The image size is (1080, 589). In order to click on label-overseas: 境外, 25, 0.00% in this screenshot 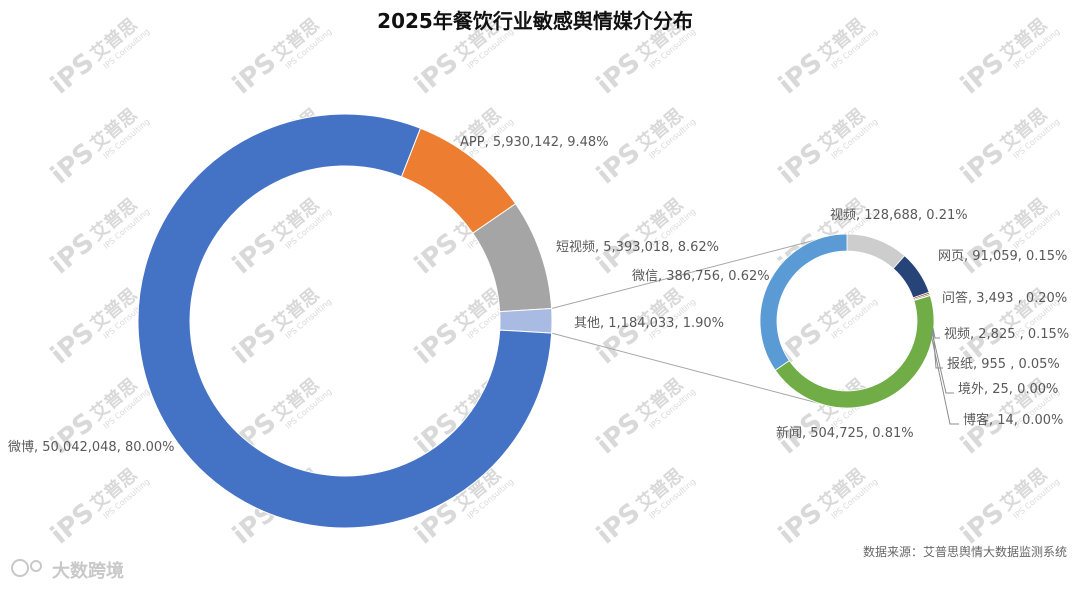, I will do `click(1008, 389)`.